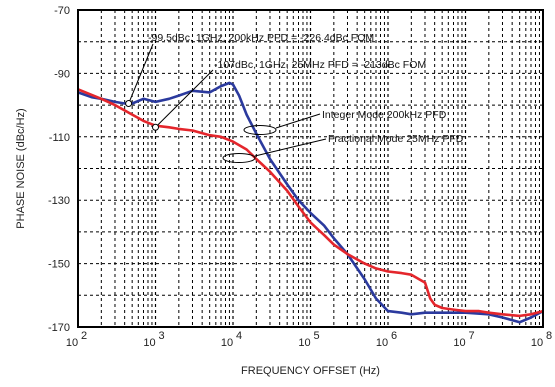 This screenshot has height=387, width=555. I want to click on annotation-leader-integer, so click(141, 73).